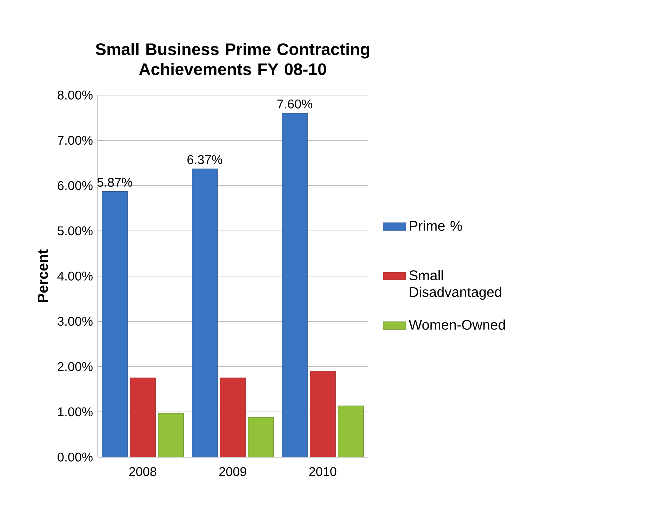 The image size is (650, 508). What do you see at coordinates (75, 321) in the screenshot?
I see `y-tick-label: 3.00%` at bounding box center [75, 321].